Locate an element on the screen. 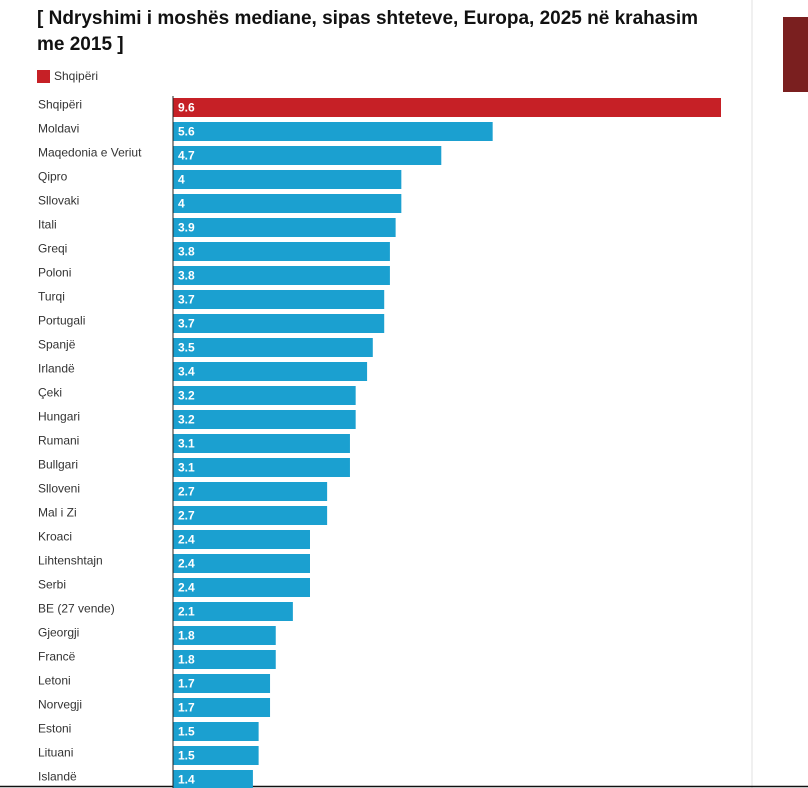 The image size is (808, 788). category-label: Poloni is located at coordinates (54, 273).